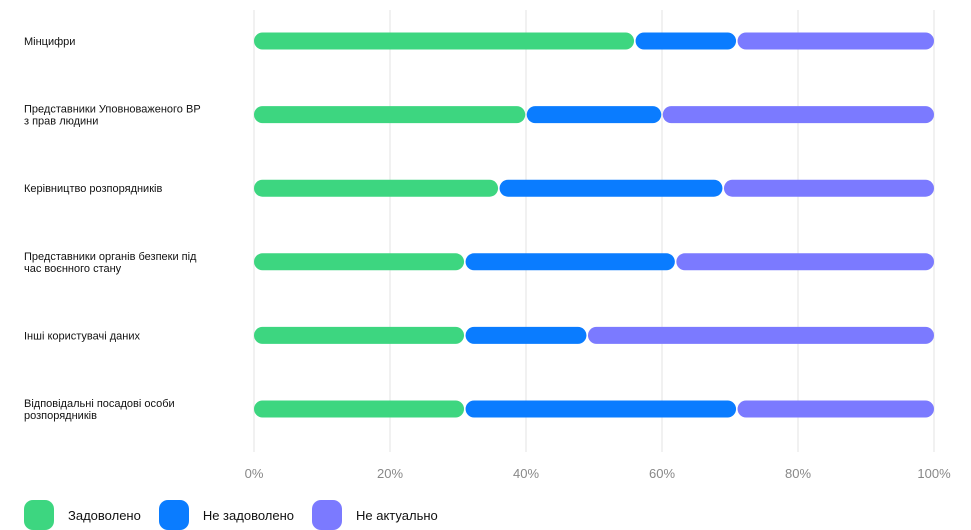  Describe the element at coordinates (662, 473) in the screenshot. I see `x-tick-label: 60%` at that location.